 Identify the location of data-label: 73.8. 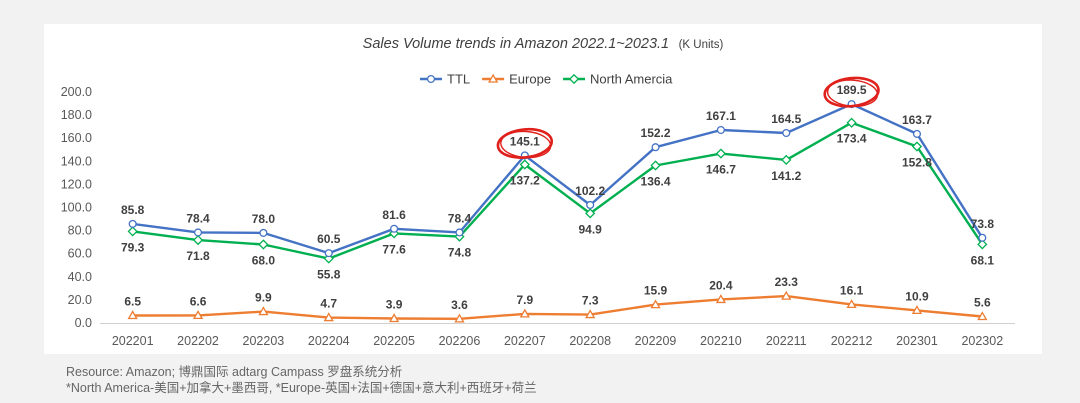
(983, 224).